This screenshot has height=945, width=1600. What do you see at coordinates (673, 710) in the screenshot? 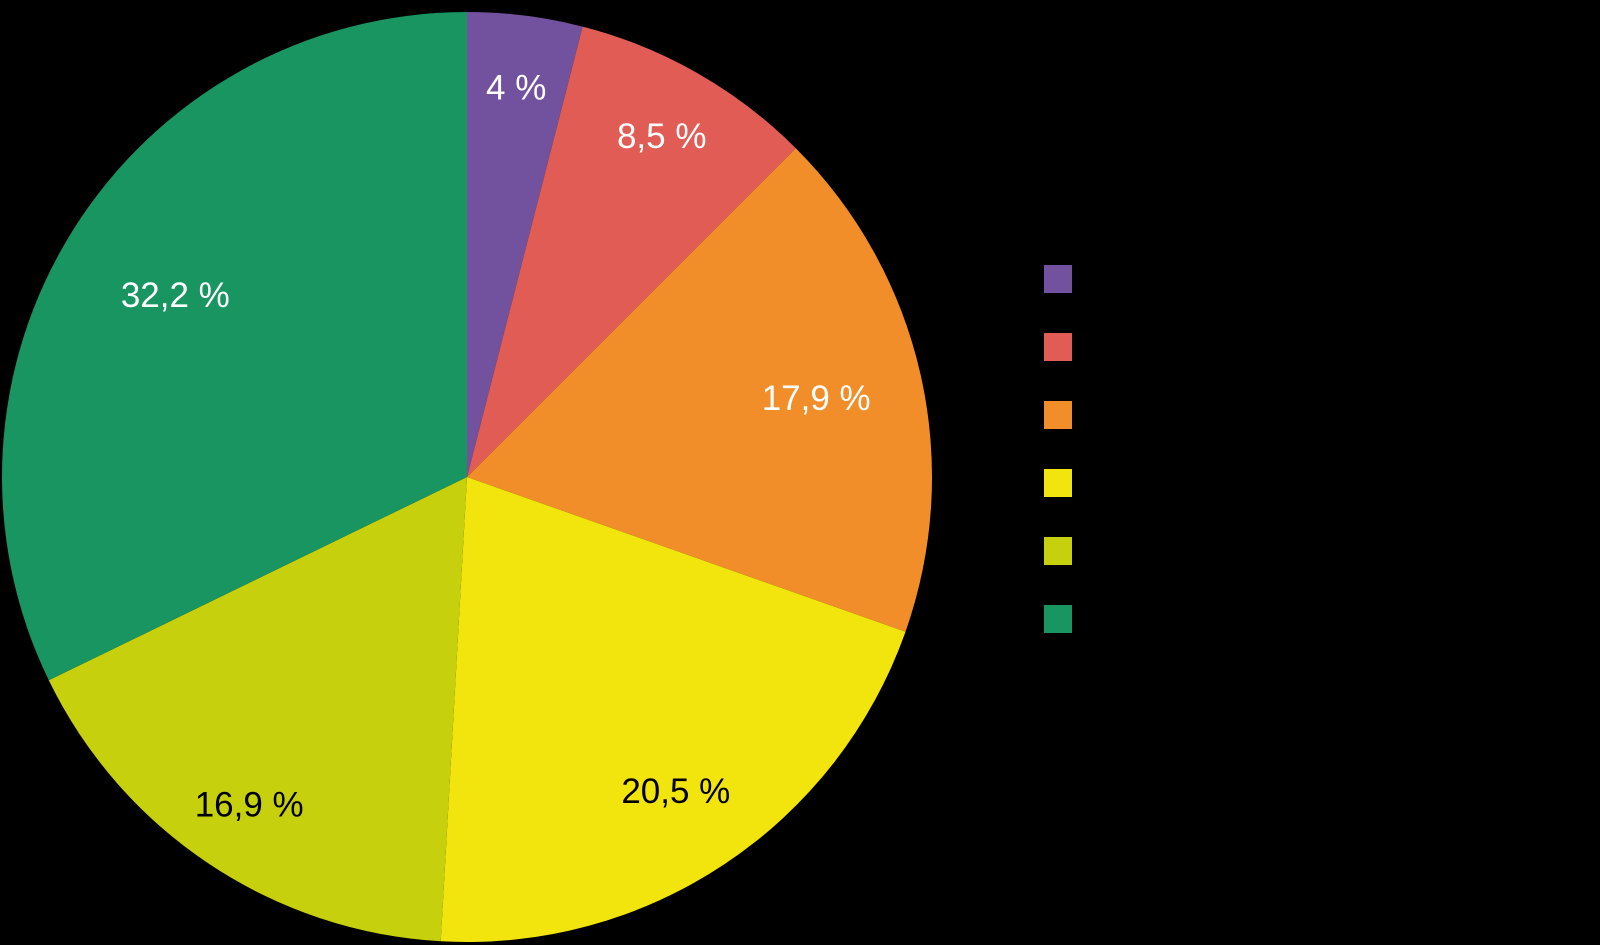
I see `pie-slice-yellow` at bounding box center [673, 710].